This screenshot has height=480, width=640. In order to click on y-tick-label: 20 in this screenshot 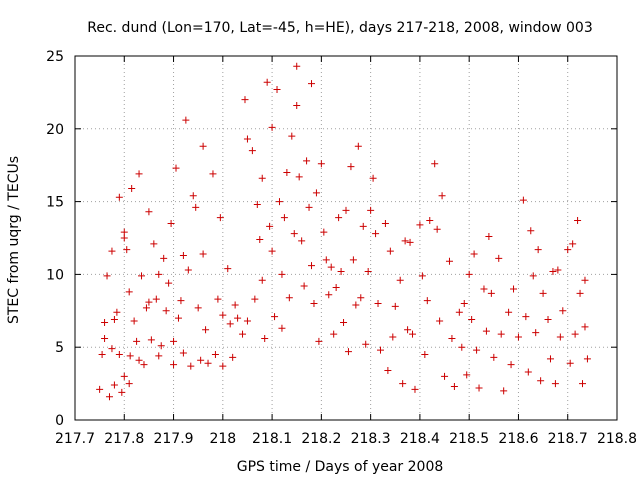, I will do `click(55, 130)`.